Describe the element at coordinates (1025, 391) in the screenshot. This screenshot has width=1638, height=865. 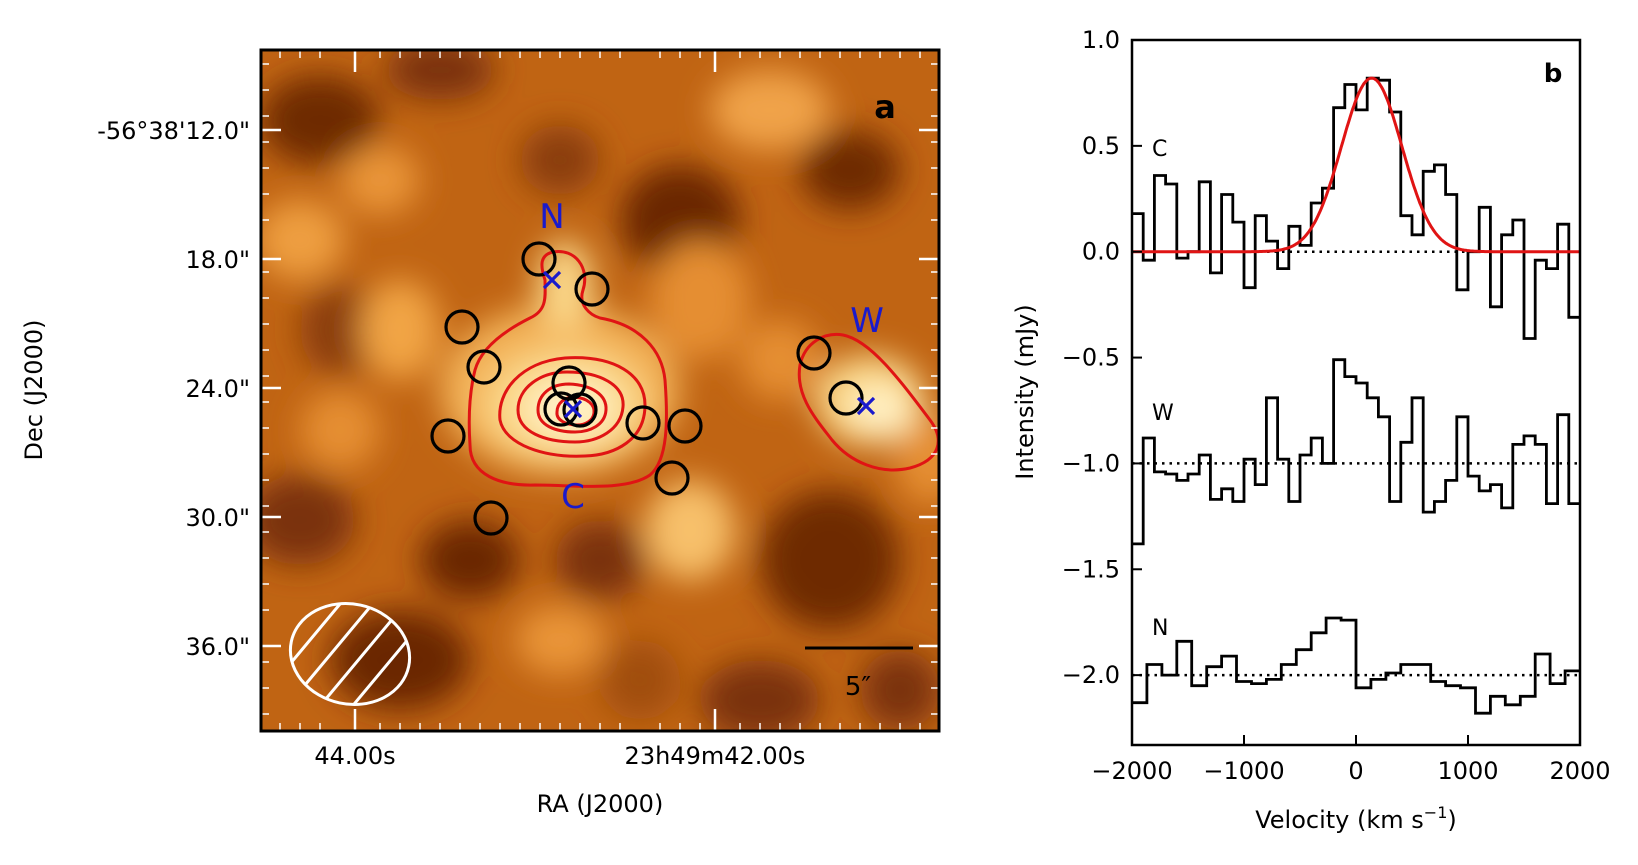
I see `spectra-y-label: Intensity (mJy)` at that location.